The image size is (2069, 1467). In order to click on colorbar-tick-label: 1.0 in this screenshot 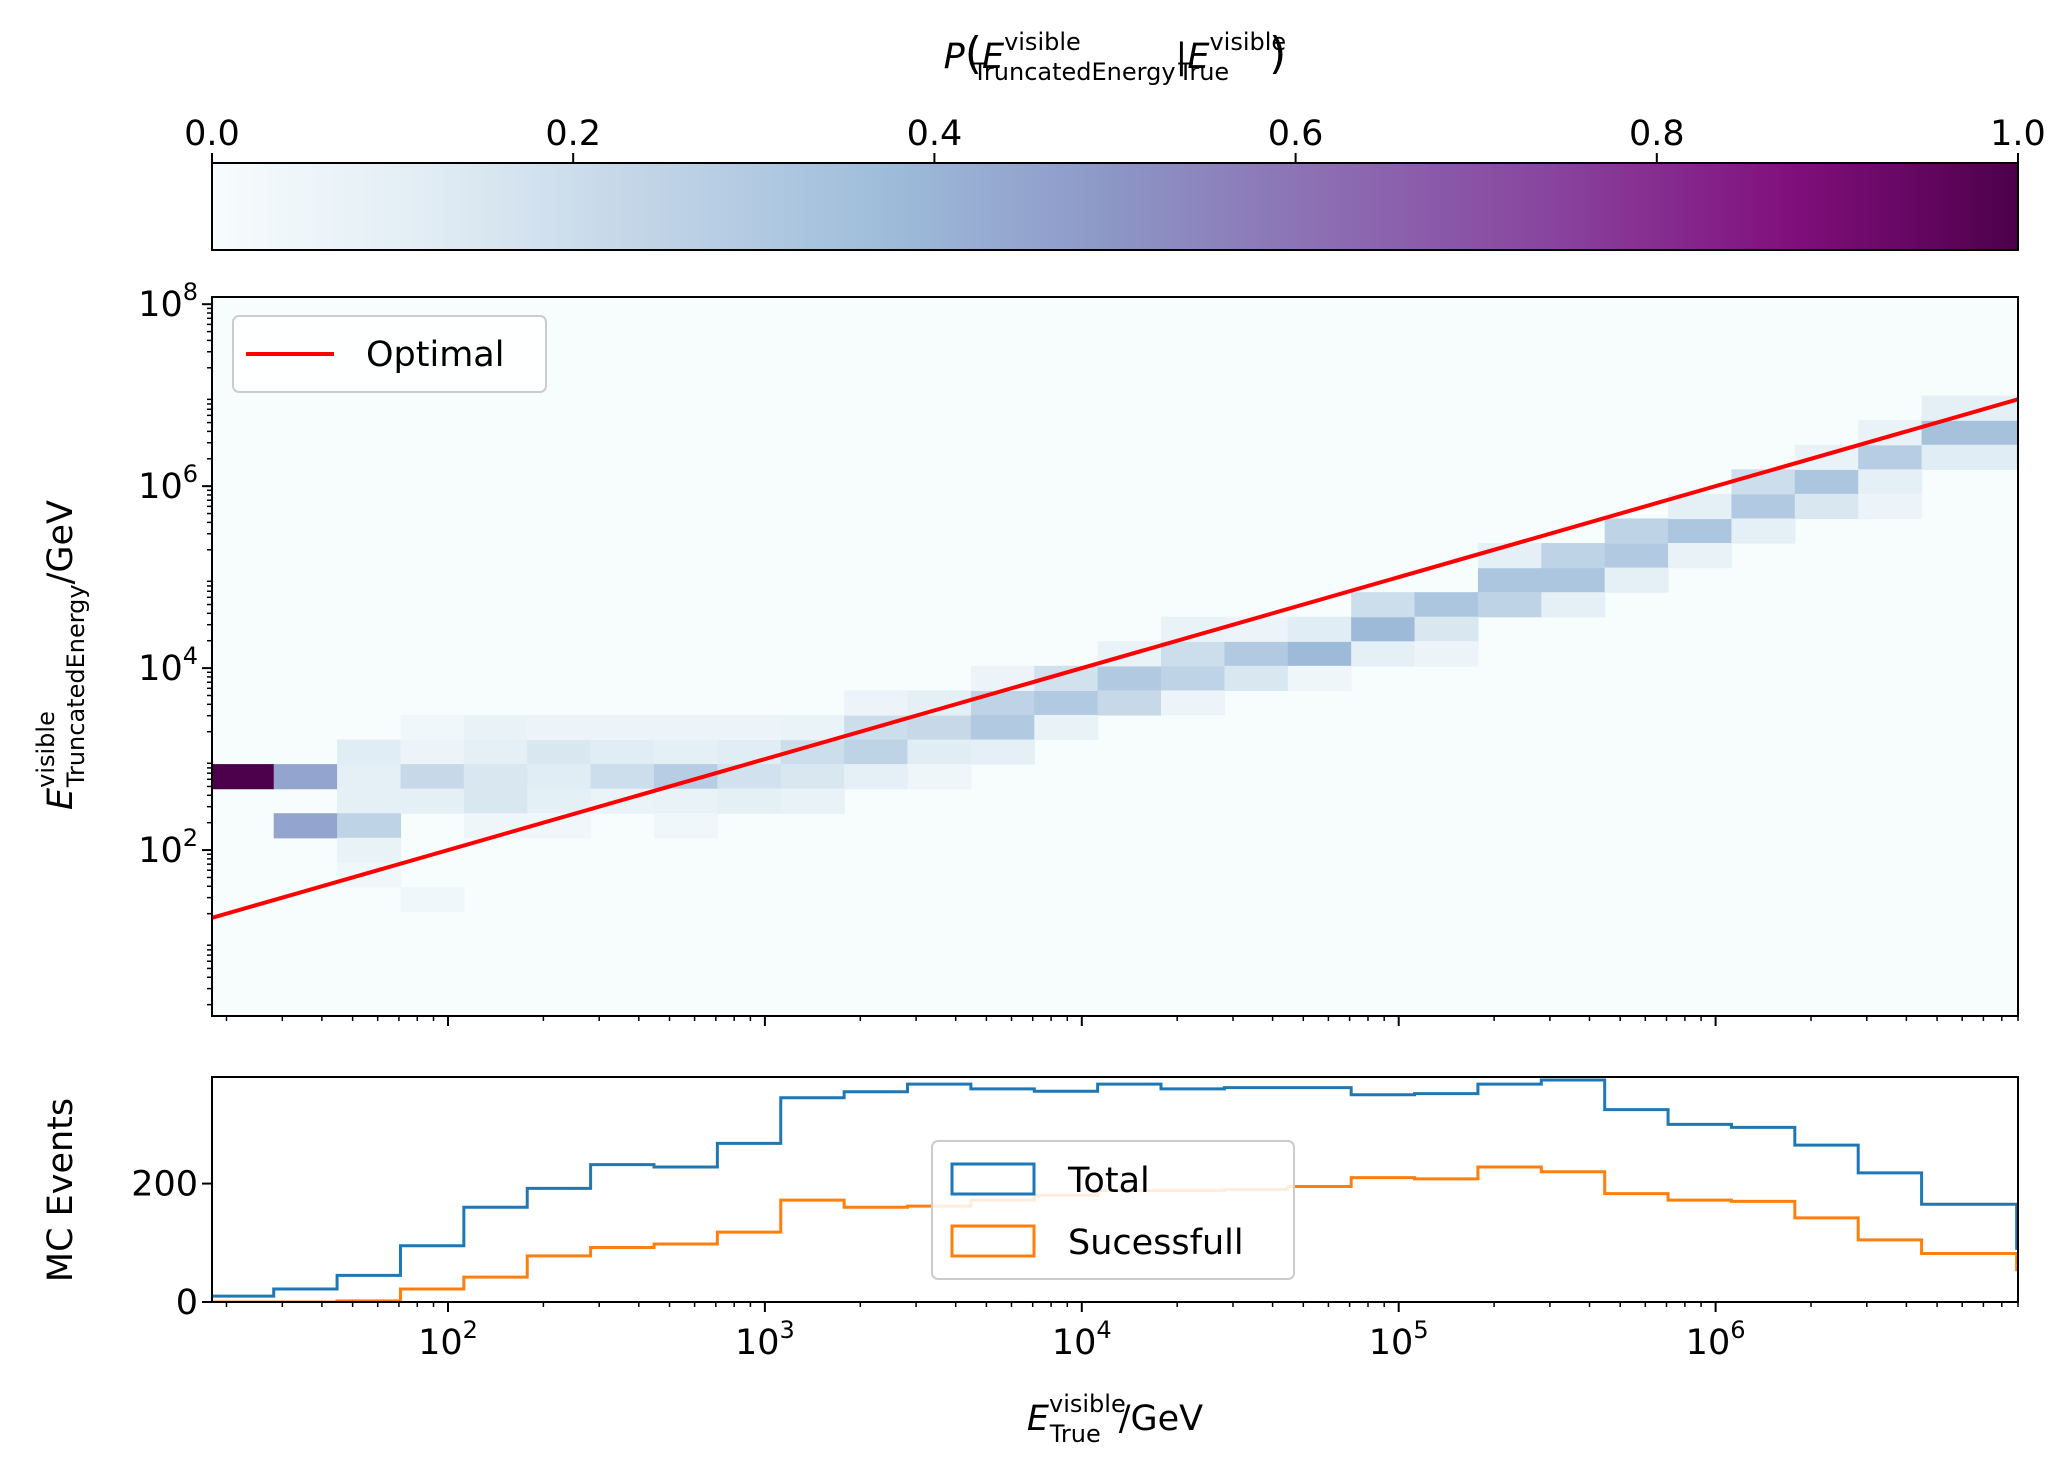, I will do `click(2018, 134)`.